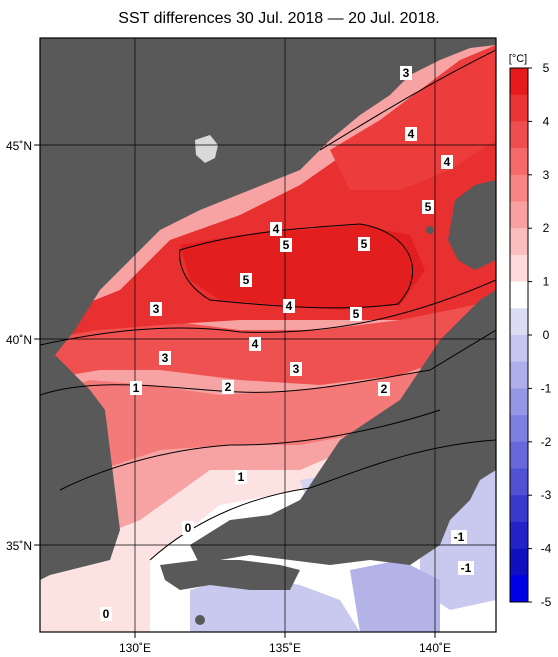 This screenshot has height=657, width=558. What do you see at coordinates (395, 596) in the screenshot?
I see `sea-cool-south2` at bounding box center [395, 596].